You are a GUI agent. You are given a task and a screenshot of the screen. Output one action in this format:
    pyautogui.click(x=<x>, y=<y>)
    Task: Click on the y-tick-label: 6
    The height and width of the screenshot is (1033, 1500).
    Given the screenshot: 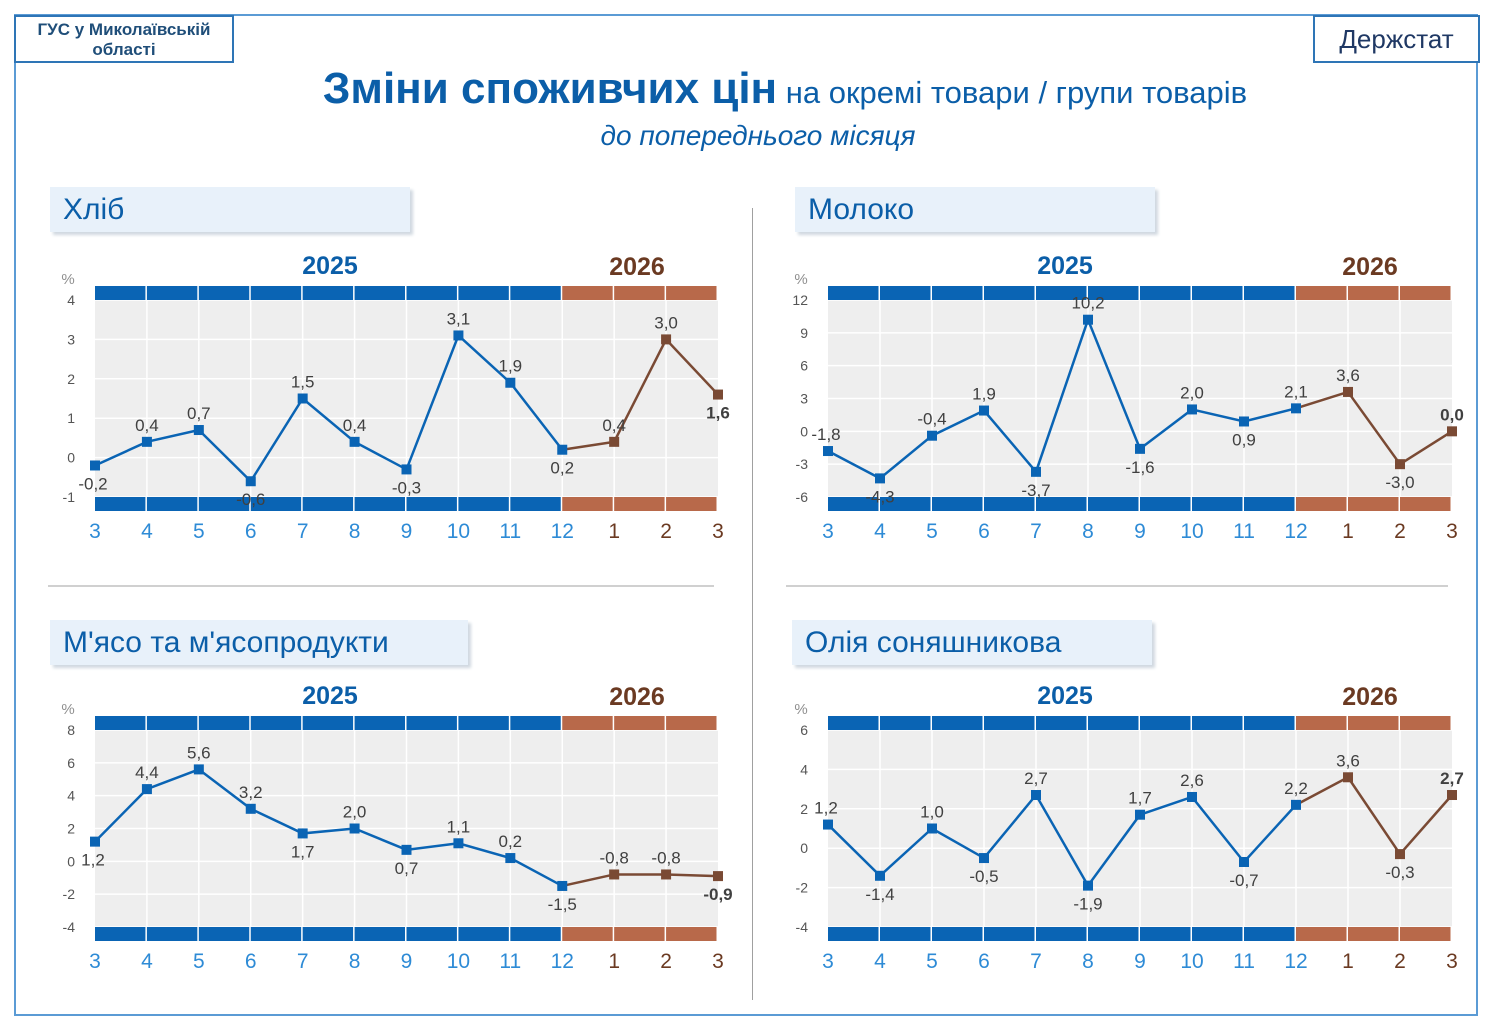 What is the action you would take?
    pyautogui.click(x=71, y=763)
    